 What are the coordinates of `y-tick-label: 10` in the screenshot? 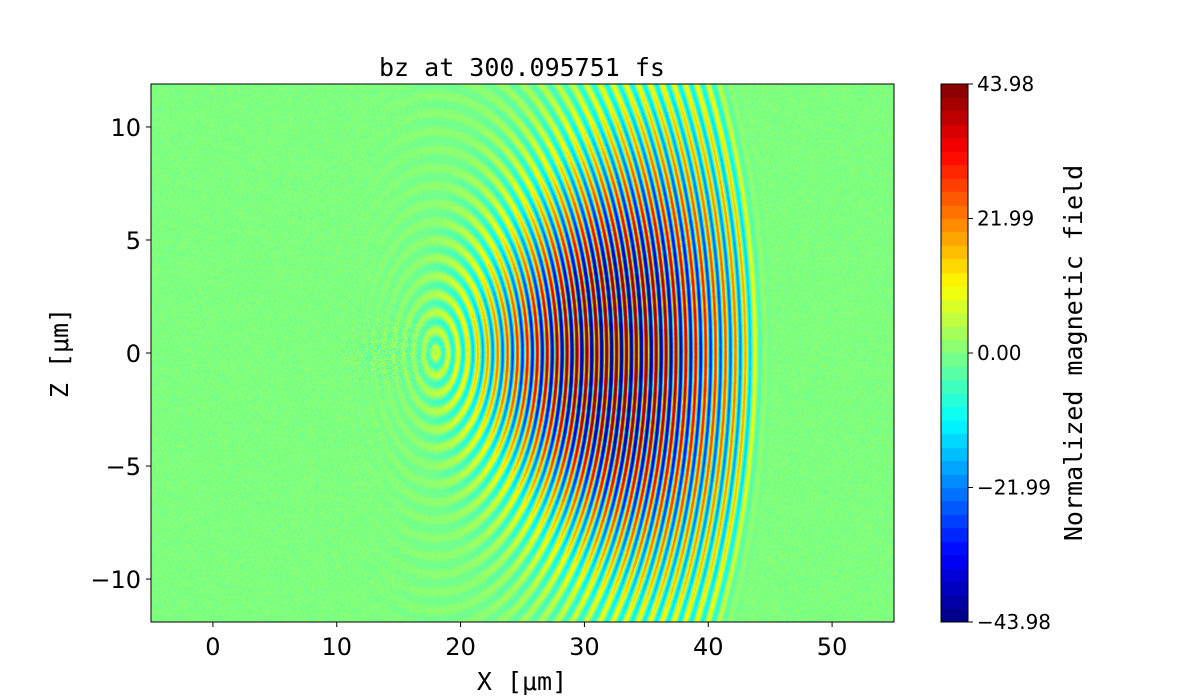 It's located at (125, 128).